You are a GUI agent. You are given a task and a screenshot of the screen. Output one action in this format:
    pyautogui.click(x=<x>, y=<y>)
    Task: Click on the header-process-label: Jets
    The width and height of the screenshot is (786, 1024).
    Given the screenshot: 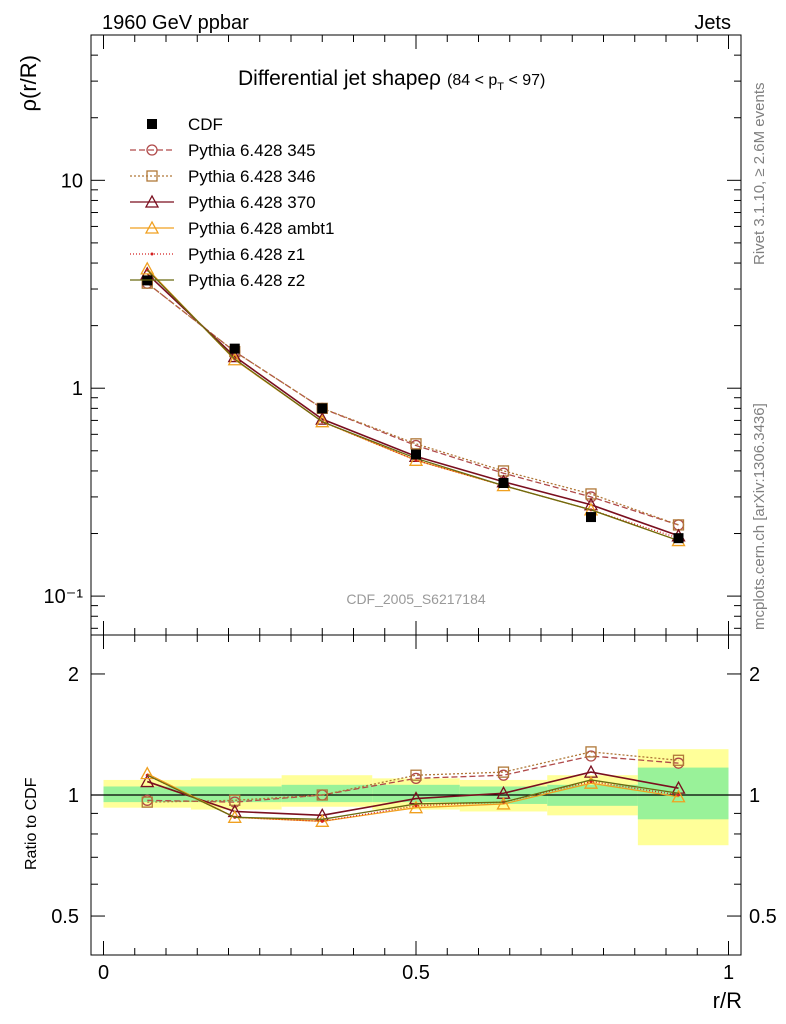 What is the action you would take?
    pyautogui.click(x=712, y=23)
    